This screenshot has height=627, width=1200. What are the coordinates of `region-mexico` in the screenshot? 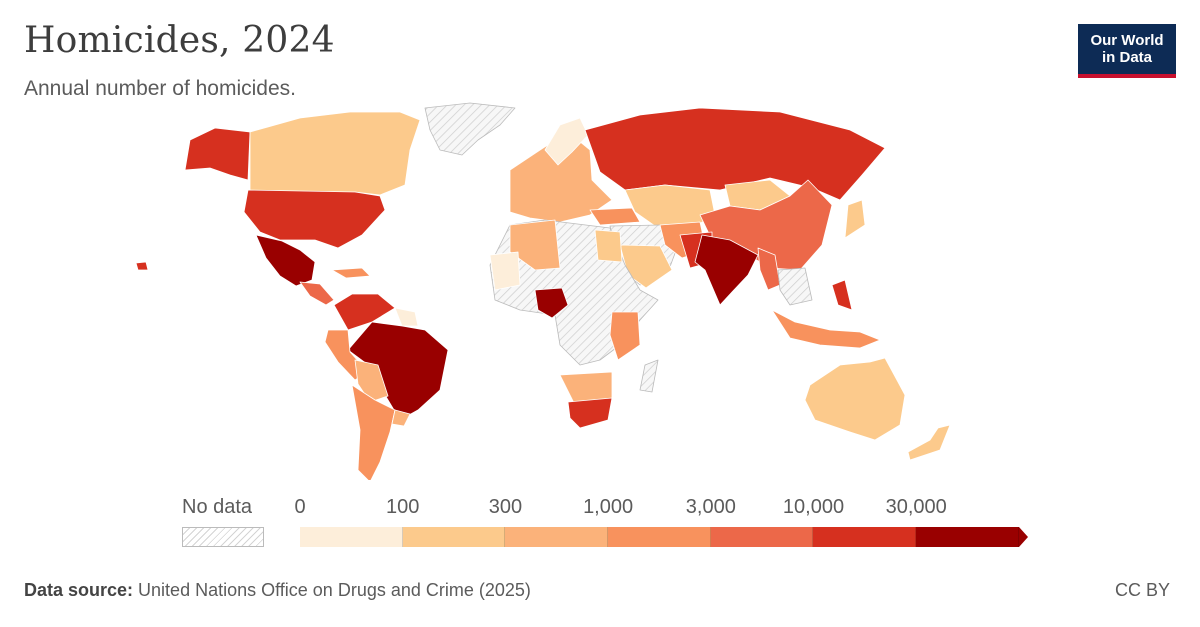 It's located at (285, 260).